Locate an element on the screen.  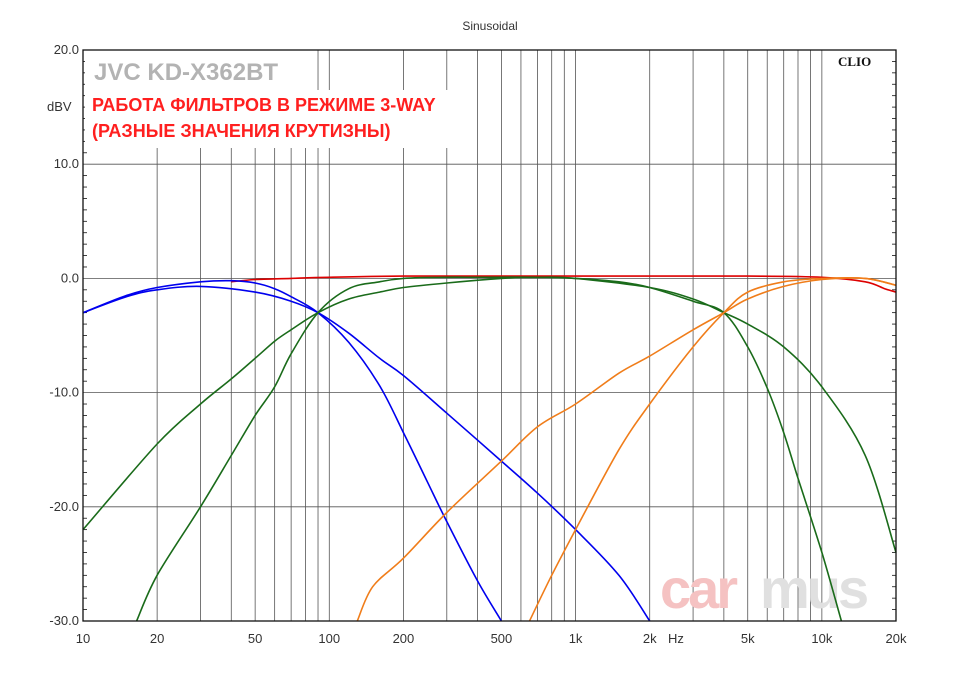
y-tick-label: -30.0 is located at coordinates (64, 620).